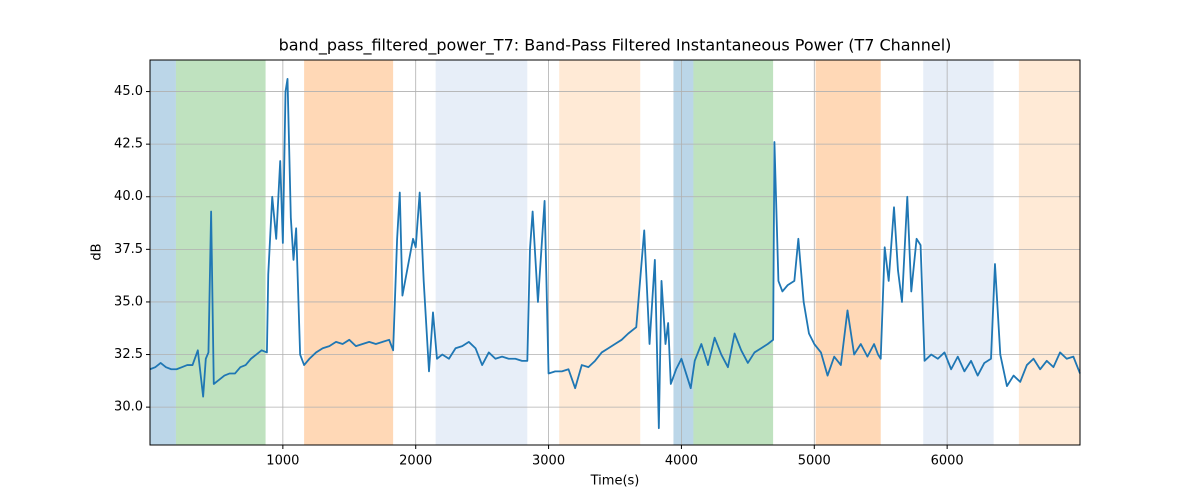 The width and height of the screenshot is (1200, 504). Describe the element at coordinates (128, 354) in the screenshot. I see `y-tick-label: 32.5` at that location.